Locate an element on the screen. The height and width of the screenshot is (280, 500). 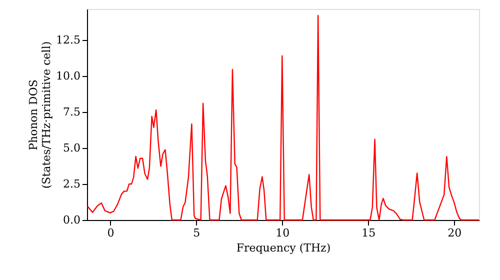
y-tick-label: 10.0 is located at coordinates (68, 75).